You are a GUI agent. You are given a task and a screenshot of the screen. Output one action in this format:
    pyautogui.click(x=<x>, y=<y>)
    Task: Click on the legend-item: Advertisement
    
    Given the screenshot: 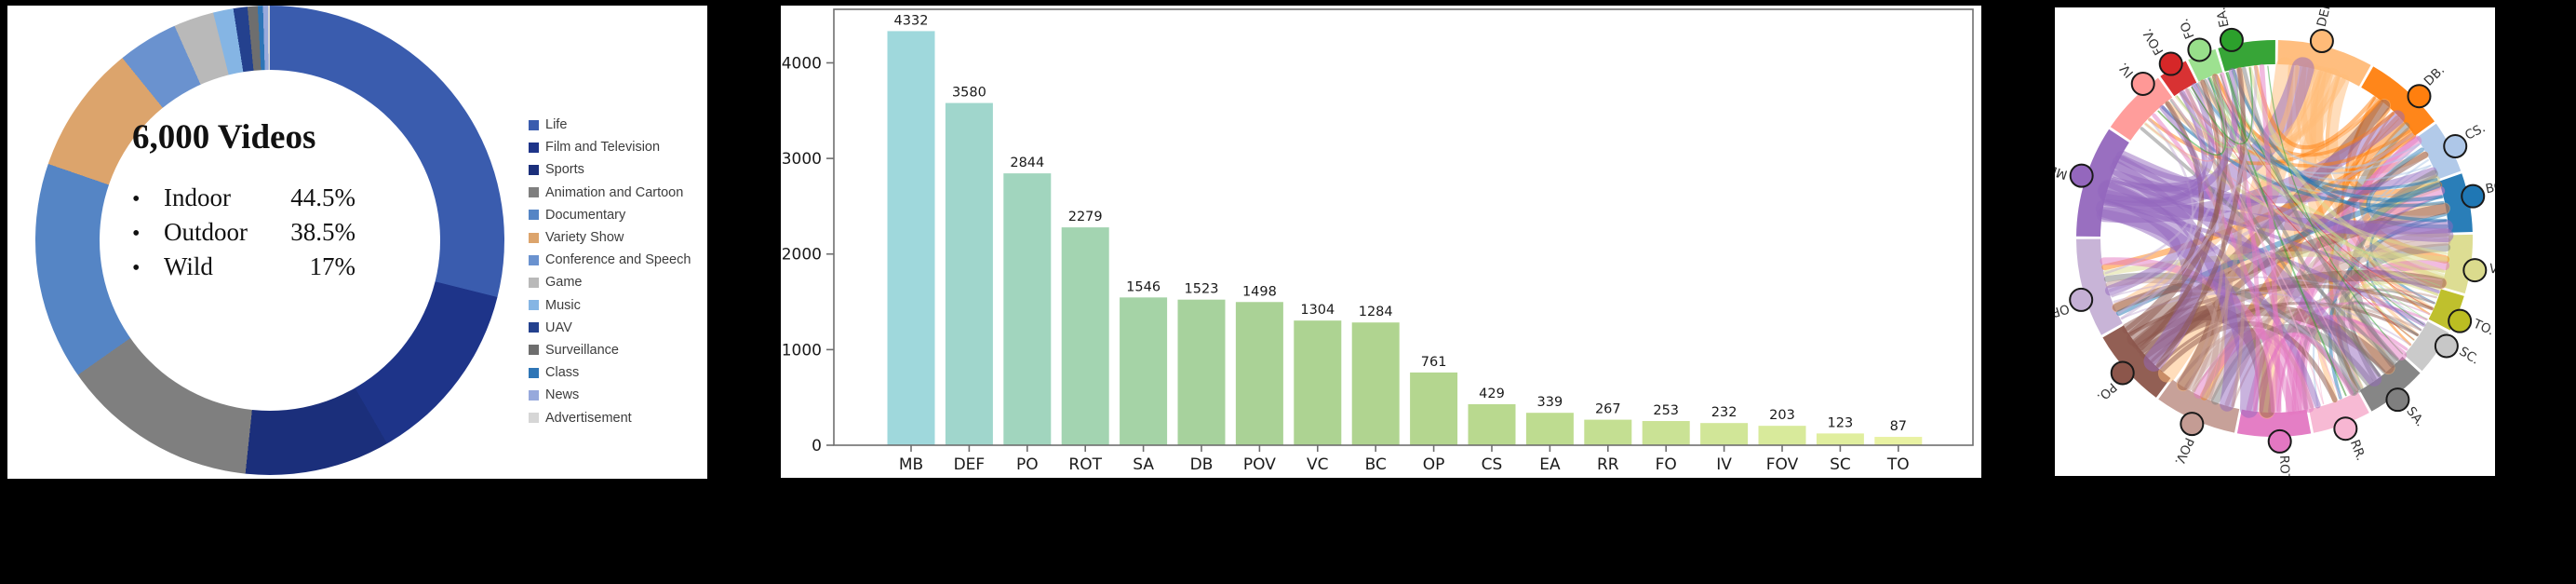 What is the action you would take?
    pyautogui.click(x=610, y=417)
    